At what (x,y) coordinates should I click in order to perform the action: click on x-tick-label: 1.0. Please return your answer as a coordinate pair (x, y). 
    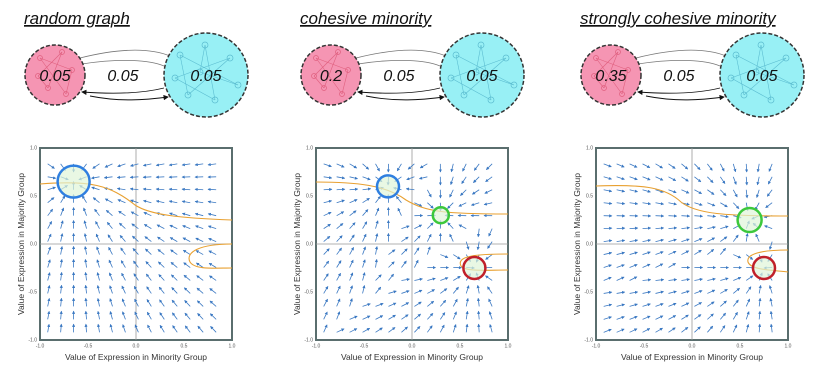
    Looking at the image, I should click on (788, 346).